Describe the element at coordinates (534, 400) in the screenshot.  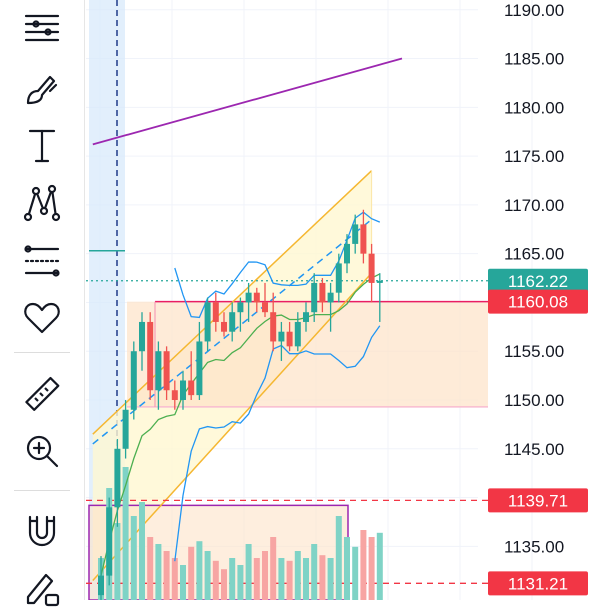
I see `price-tick-label: 1150.00` at that location.